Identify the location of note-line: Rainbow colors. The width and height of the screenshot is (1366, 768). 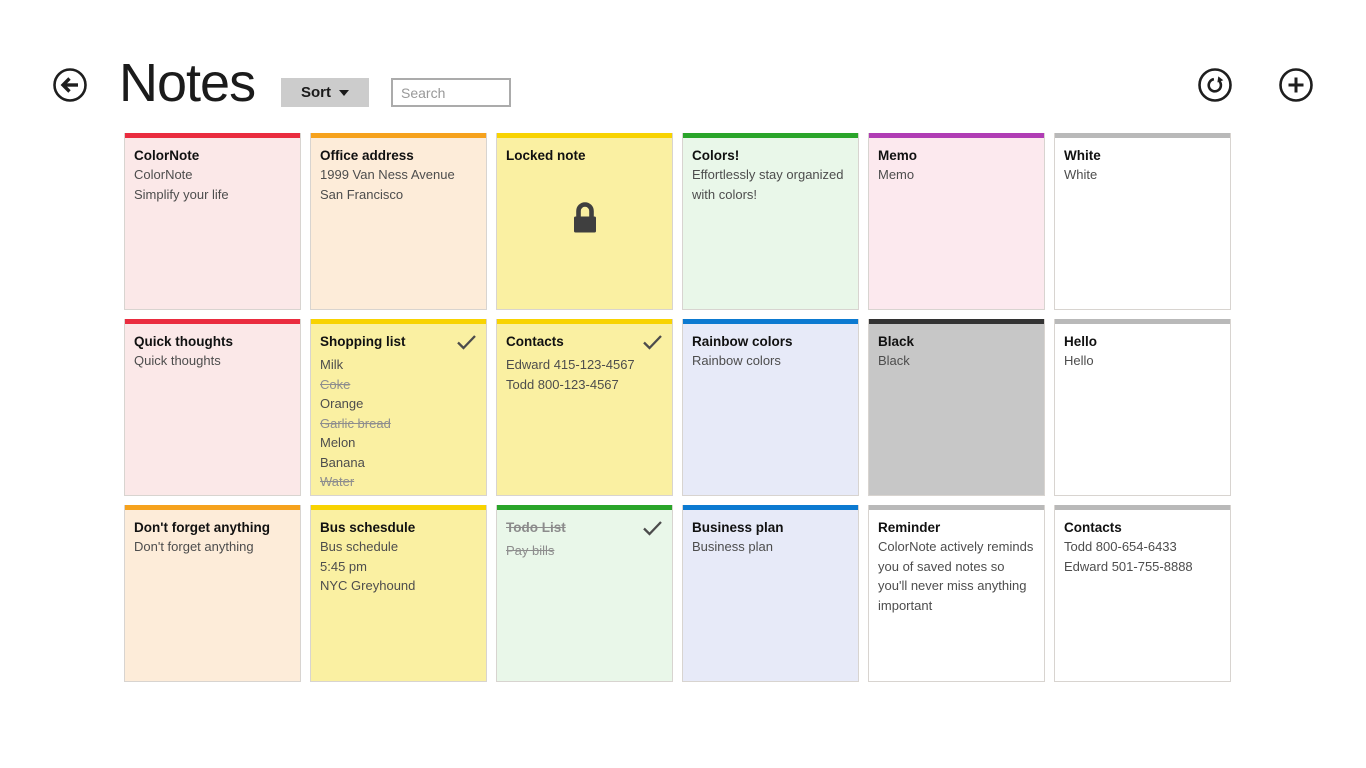
(736, 360).